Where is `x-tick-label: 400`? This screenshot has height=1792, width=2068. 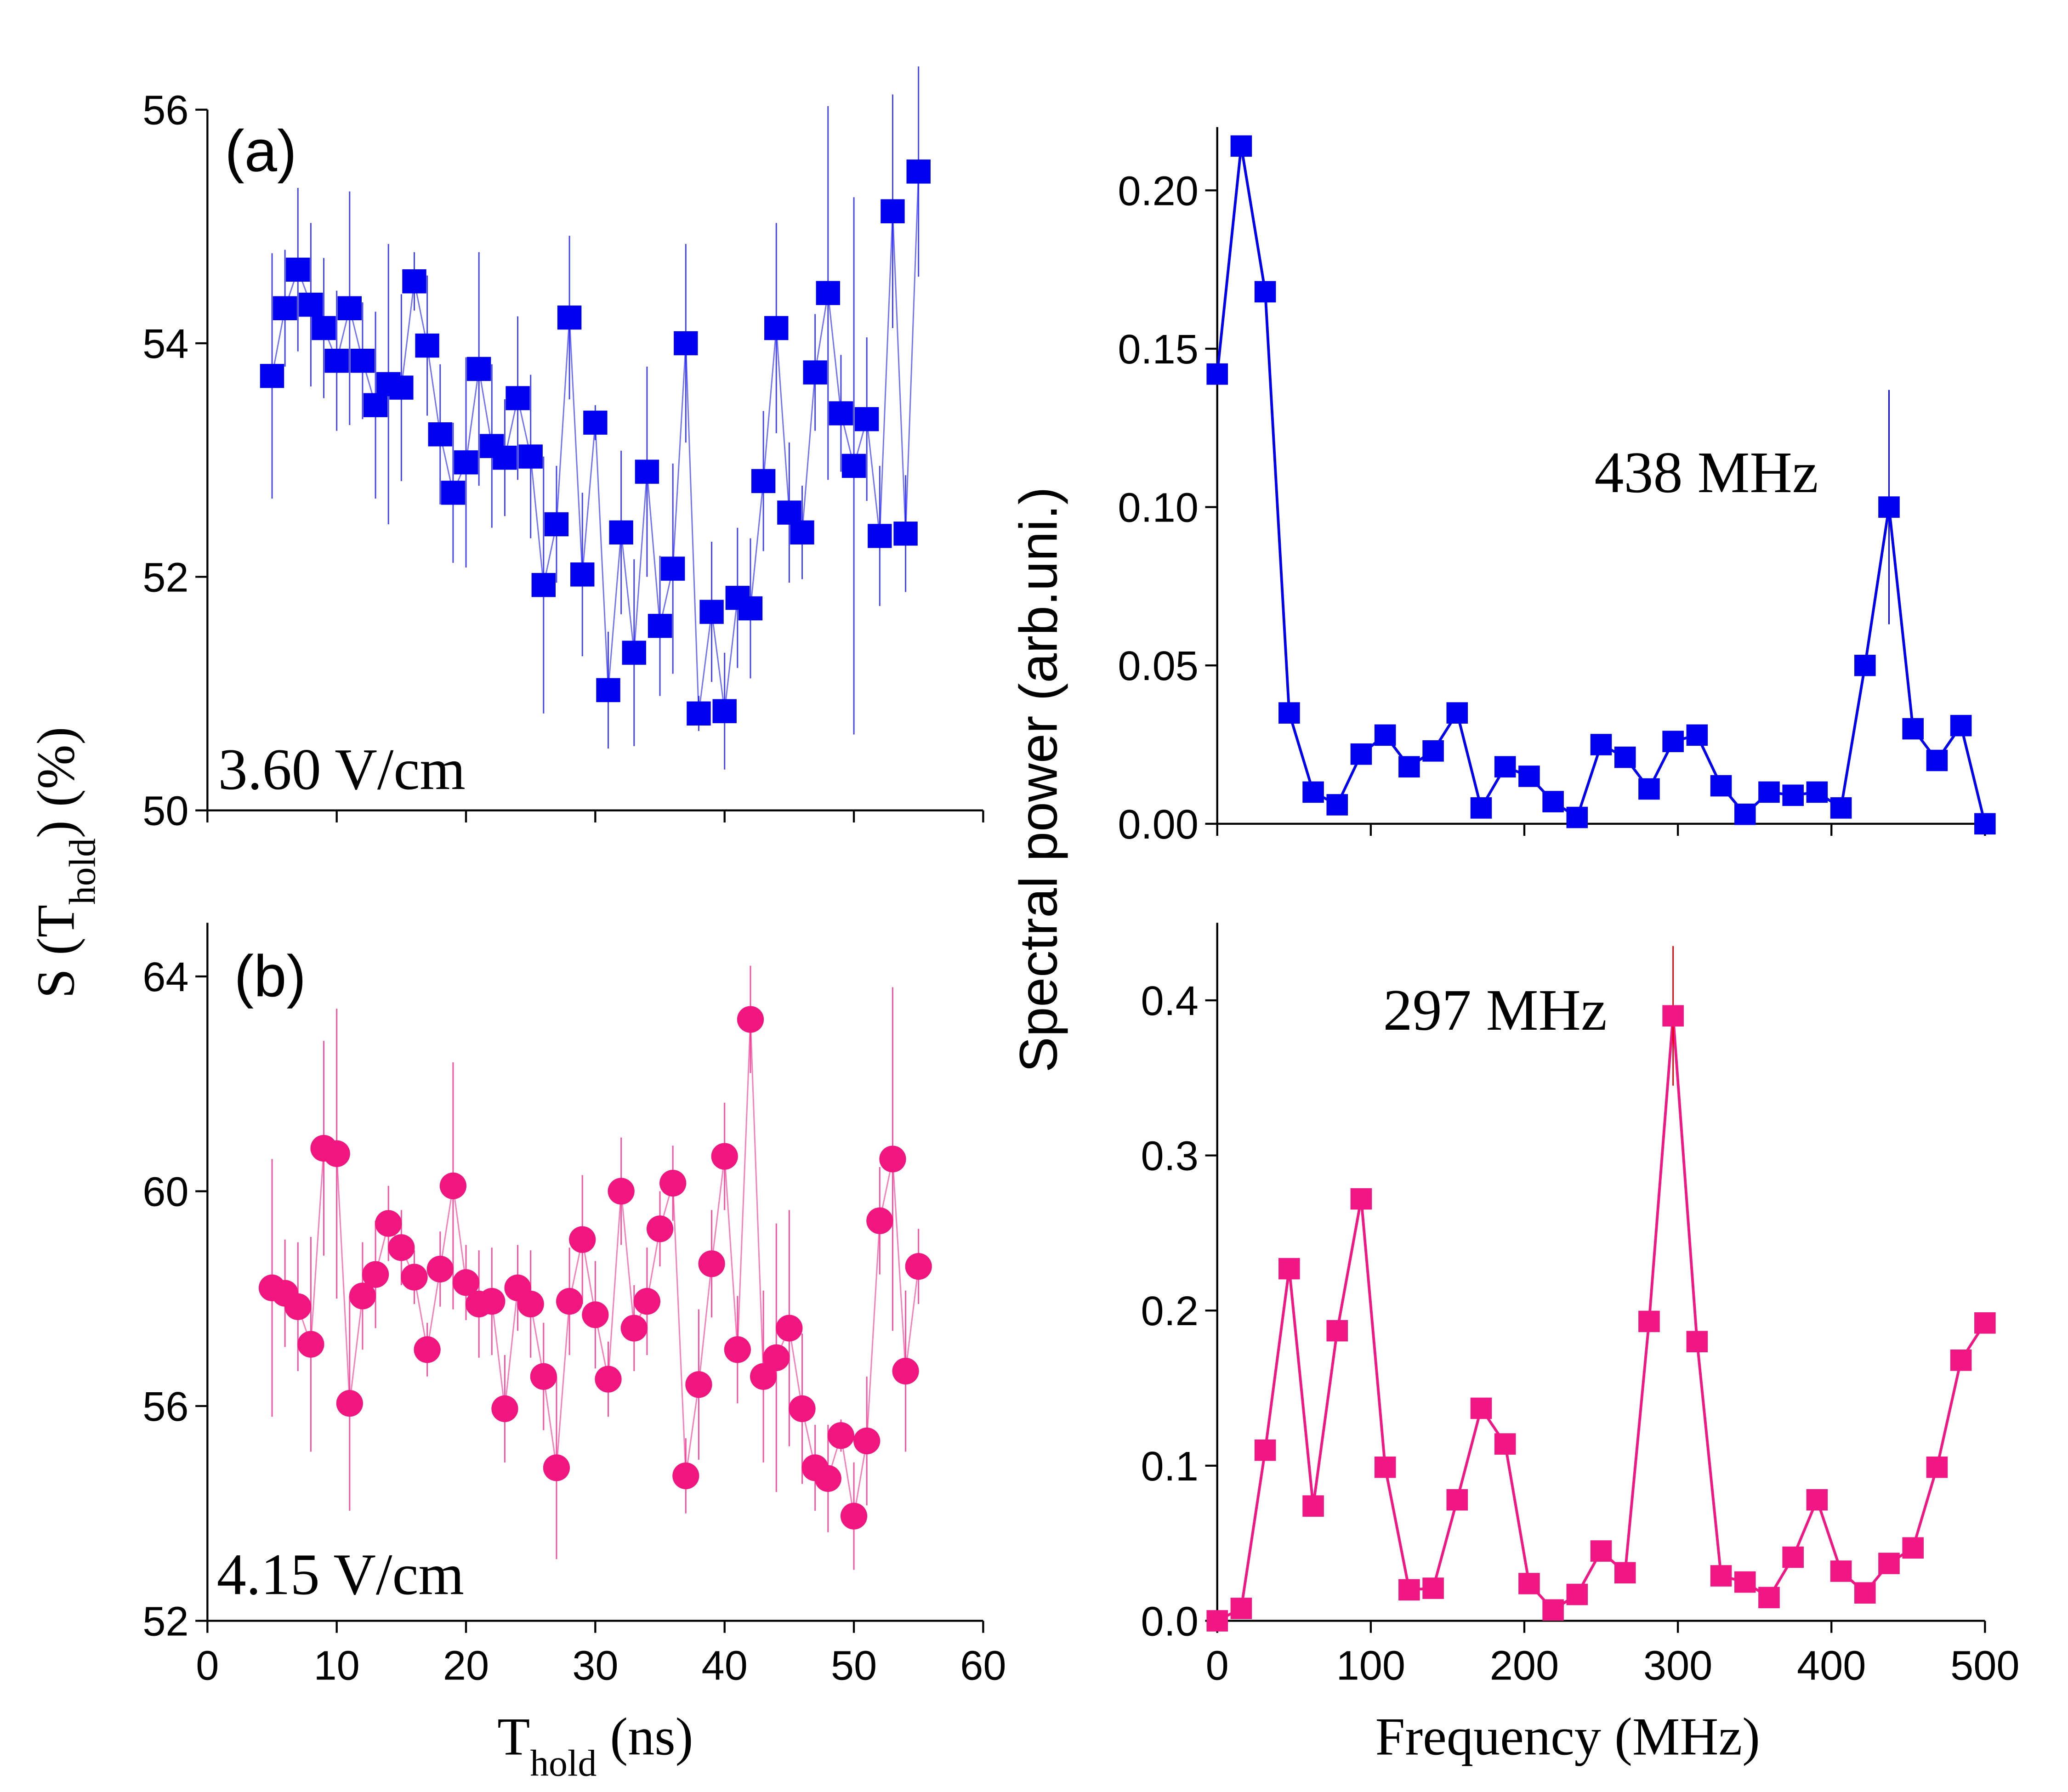 x-tick-label: 400 is located at coordinates (1831, 1666).